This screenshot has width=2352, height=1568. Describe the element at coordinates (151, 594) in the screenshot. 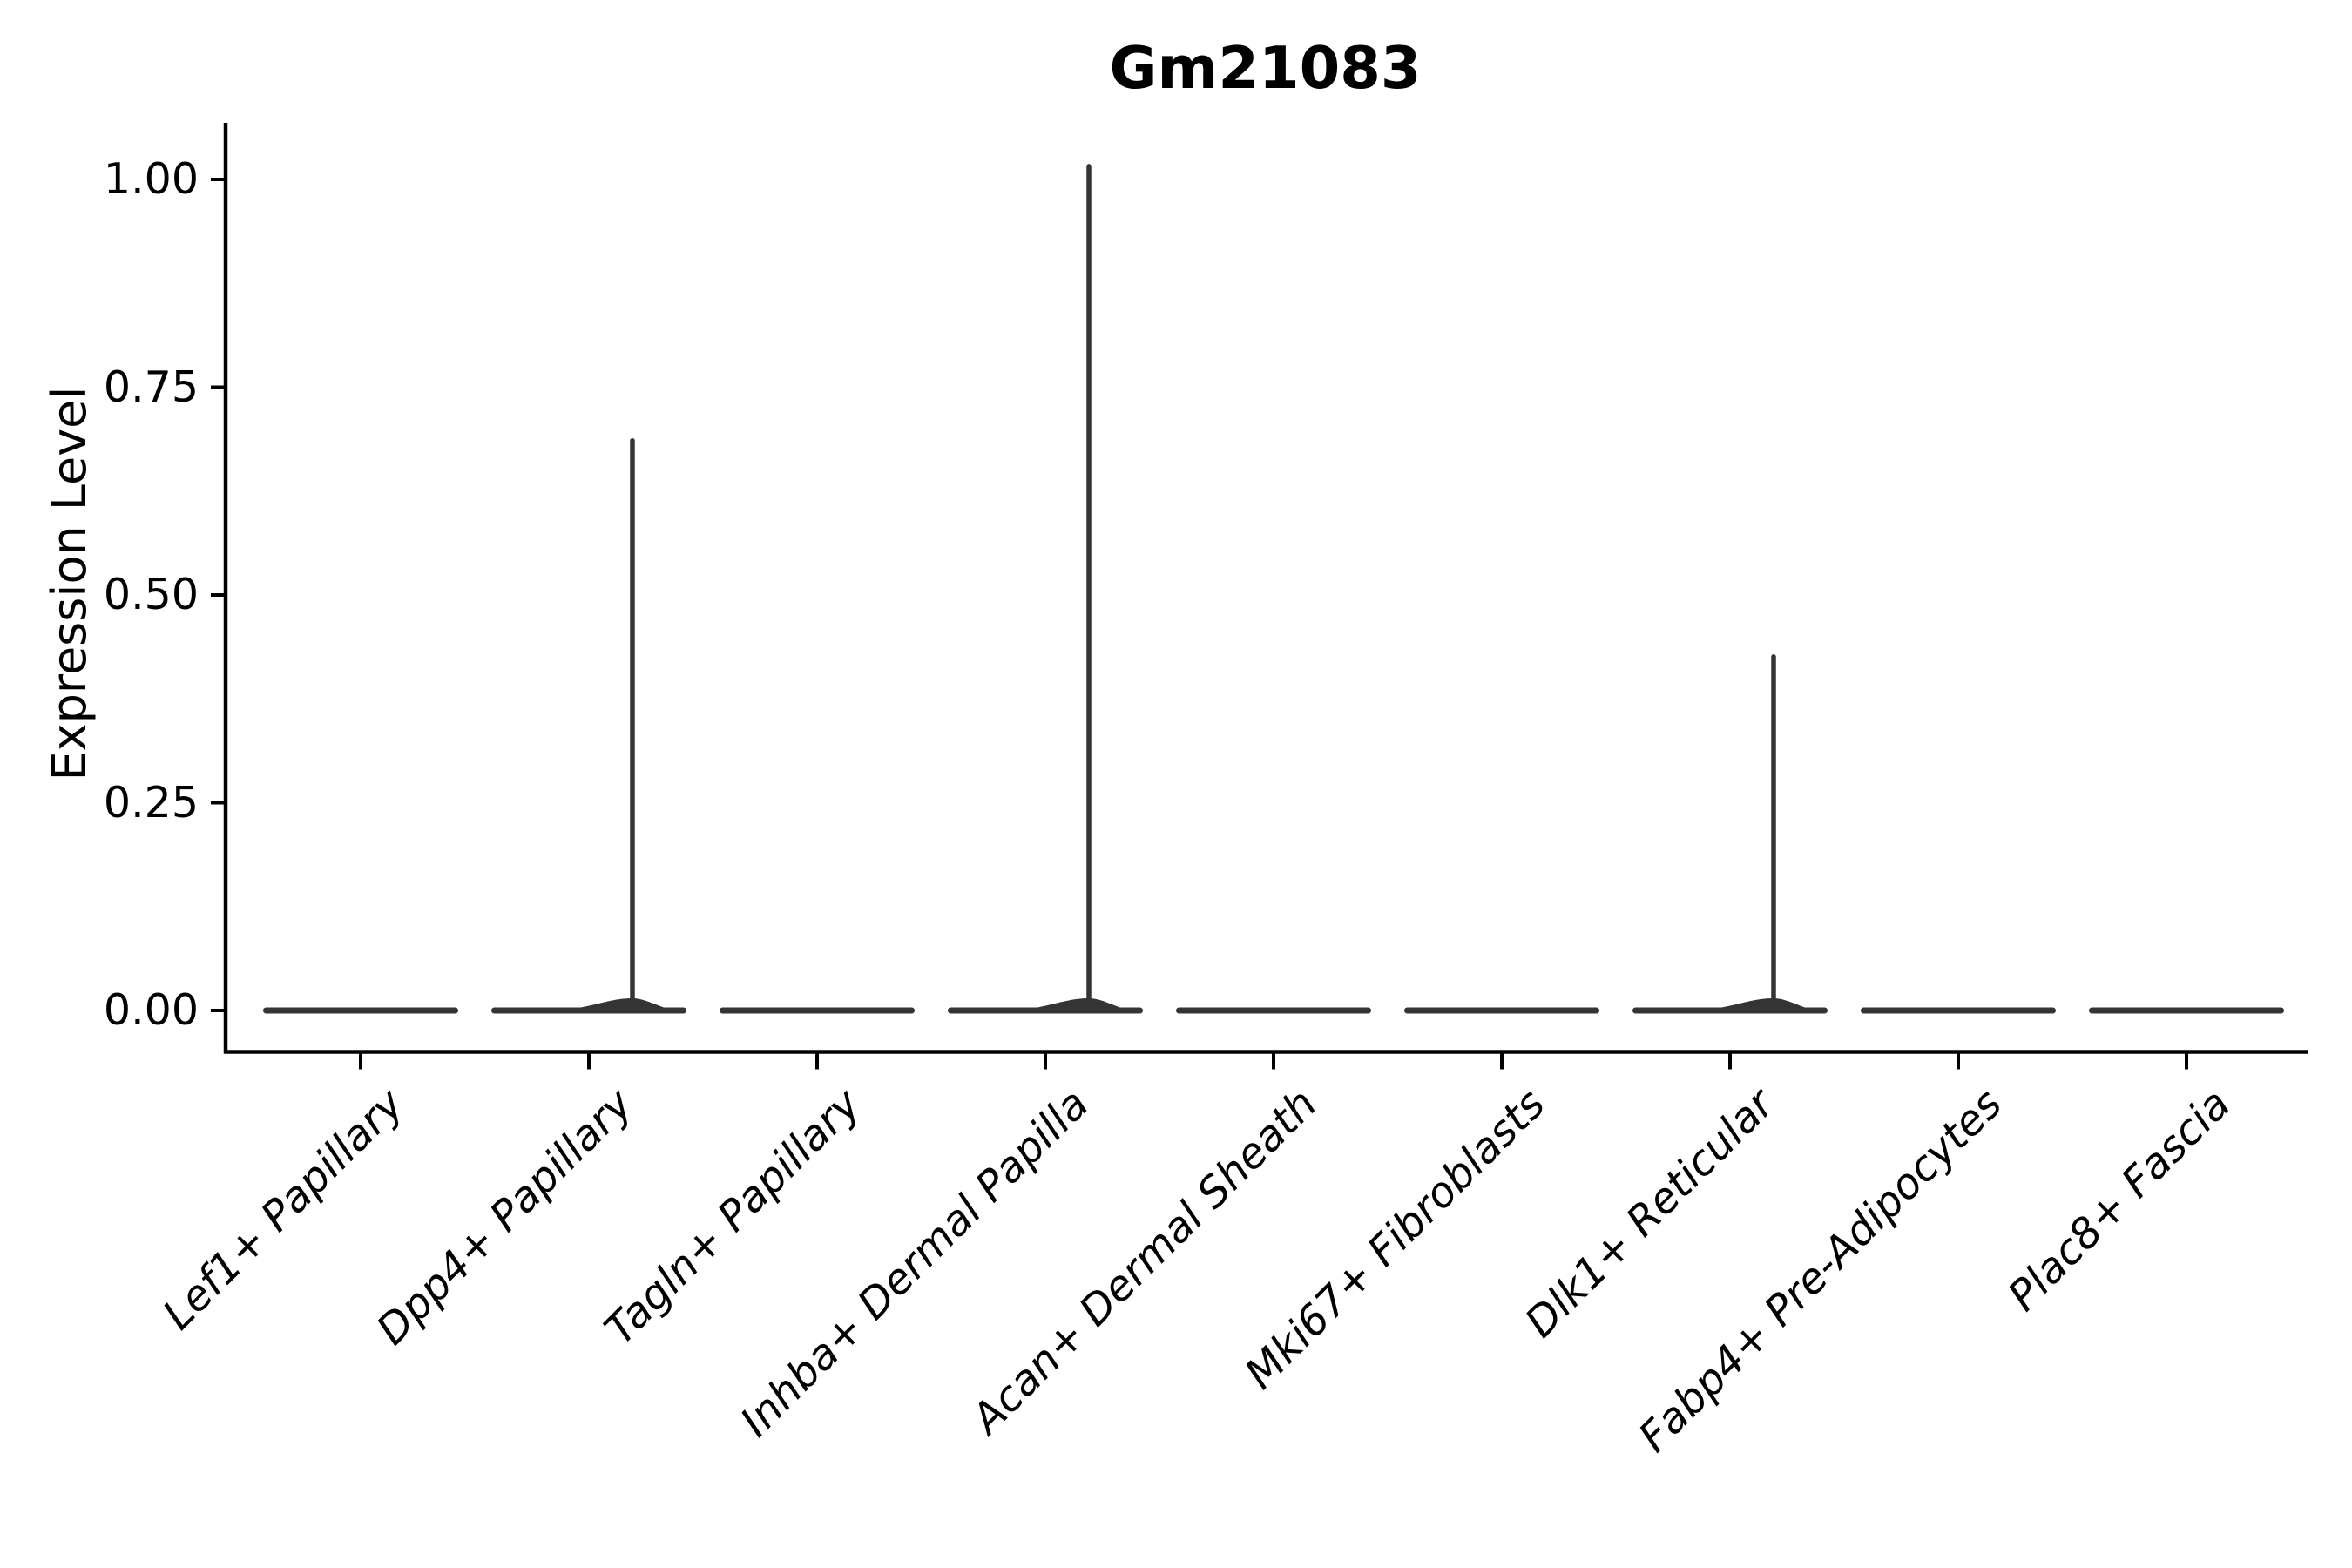

I see `y-tick-label: 0.50` at that location.